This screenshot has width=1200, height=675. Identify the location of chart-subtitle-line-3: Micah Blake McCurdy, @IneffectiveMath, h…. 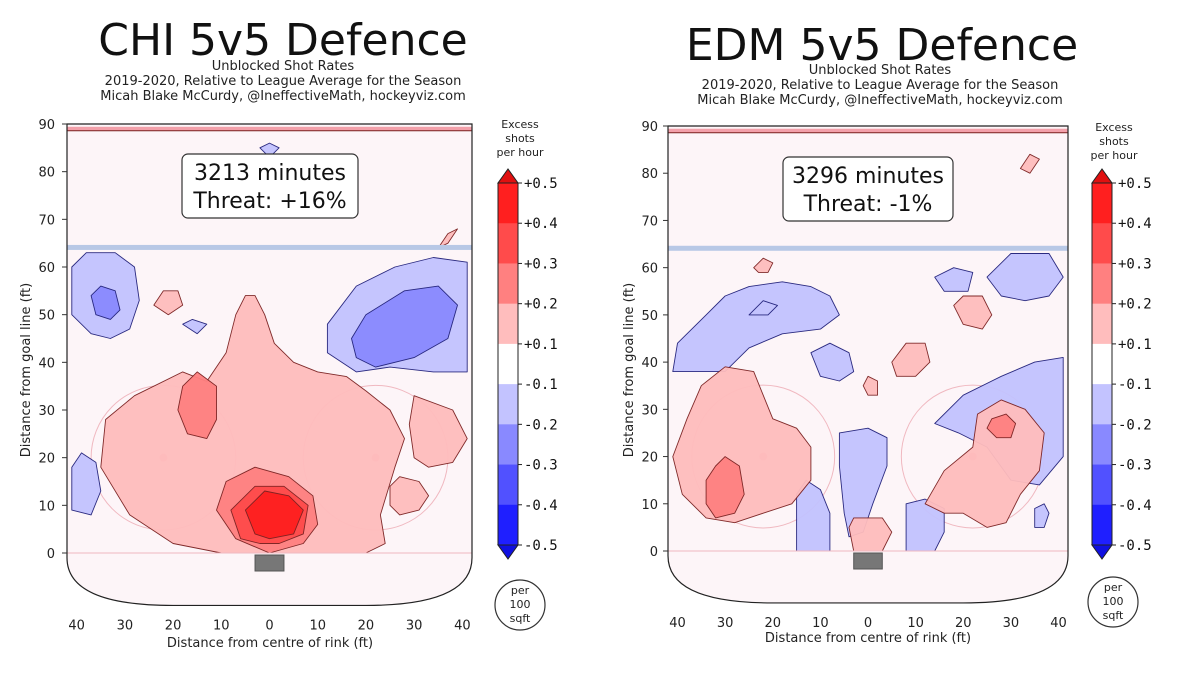
(283, 96).